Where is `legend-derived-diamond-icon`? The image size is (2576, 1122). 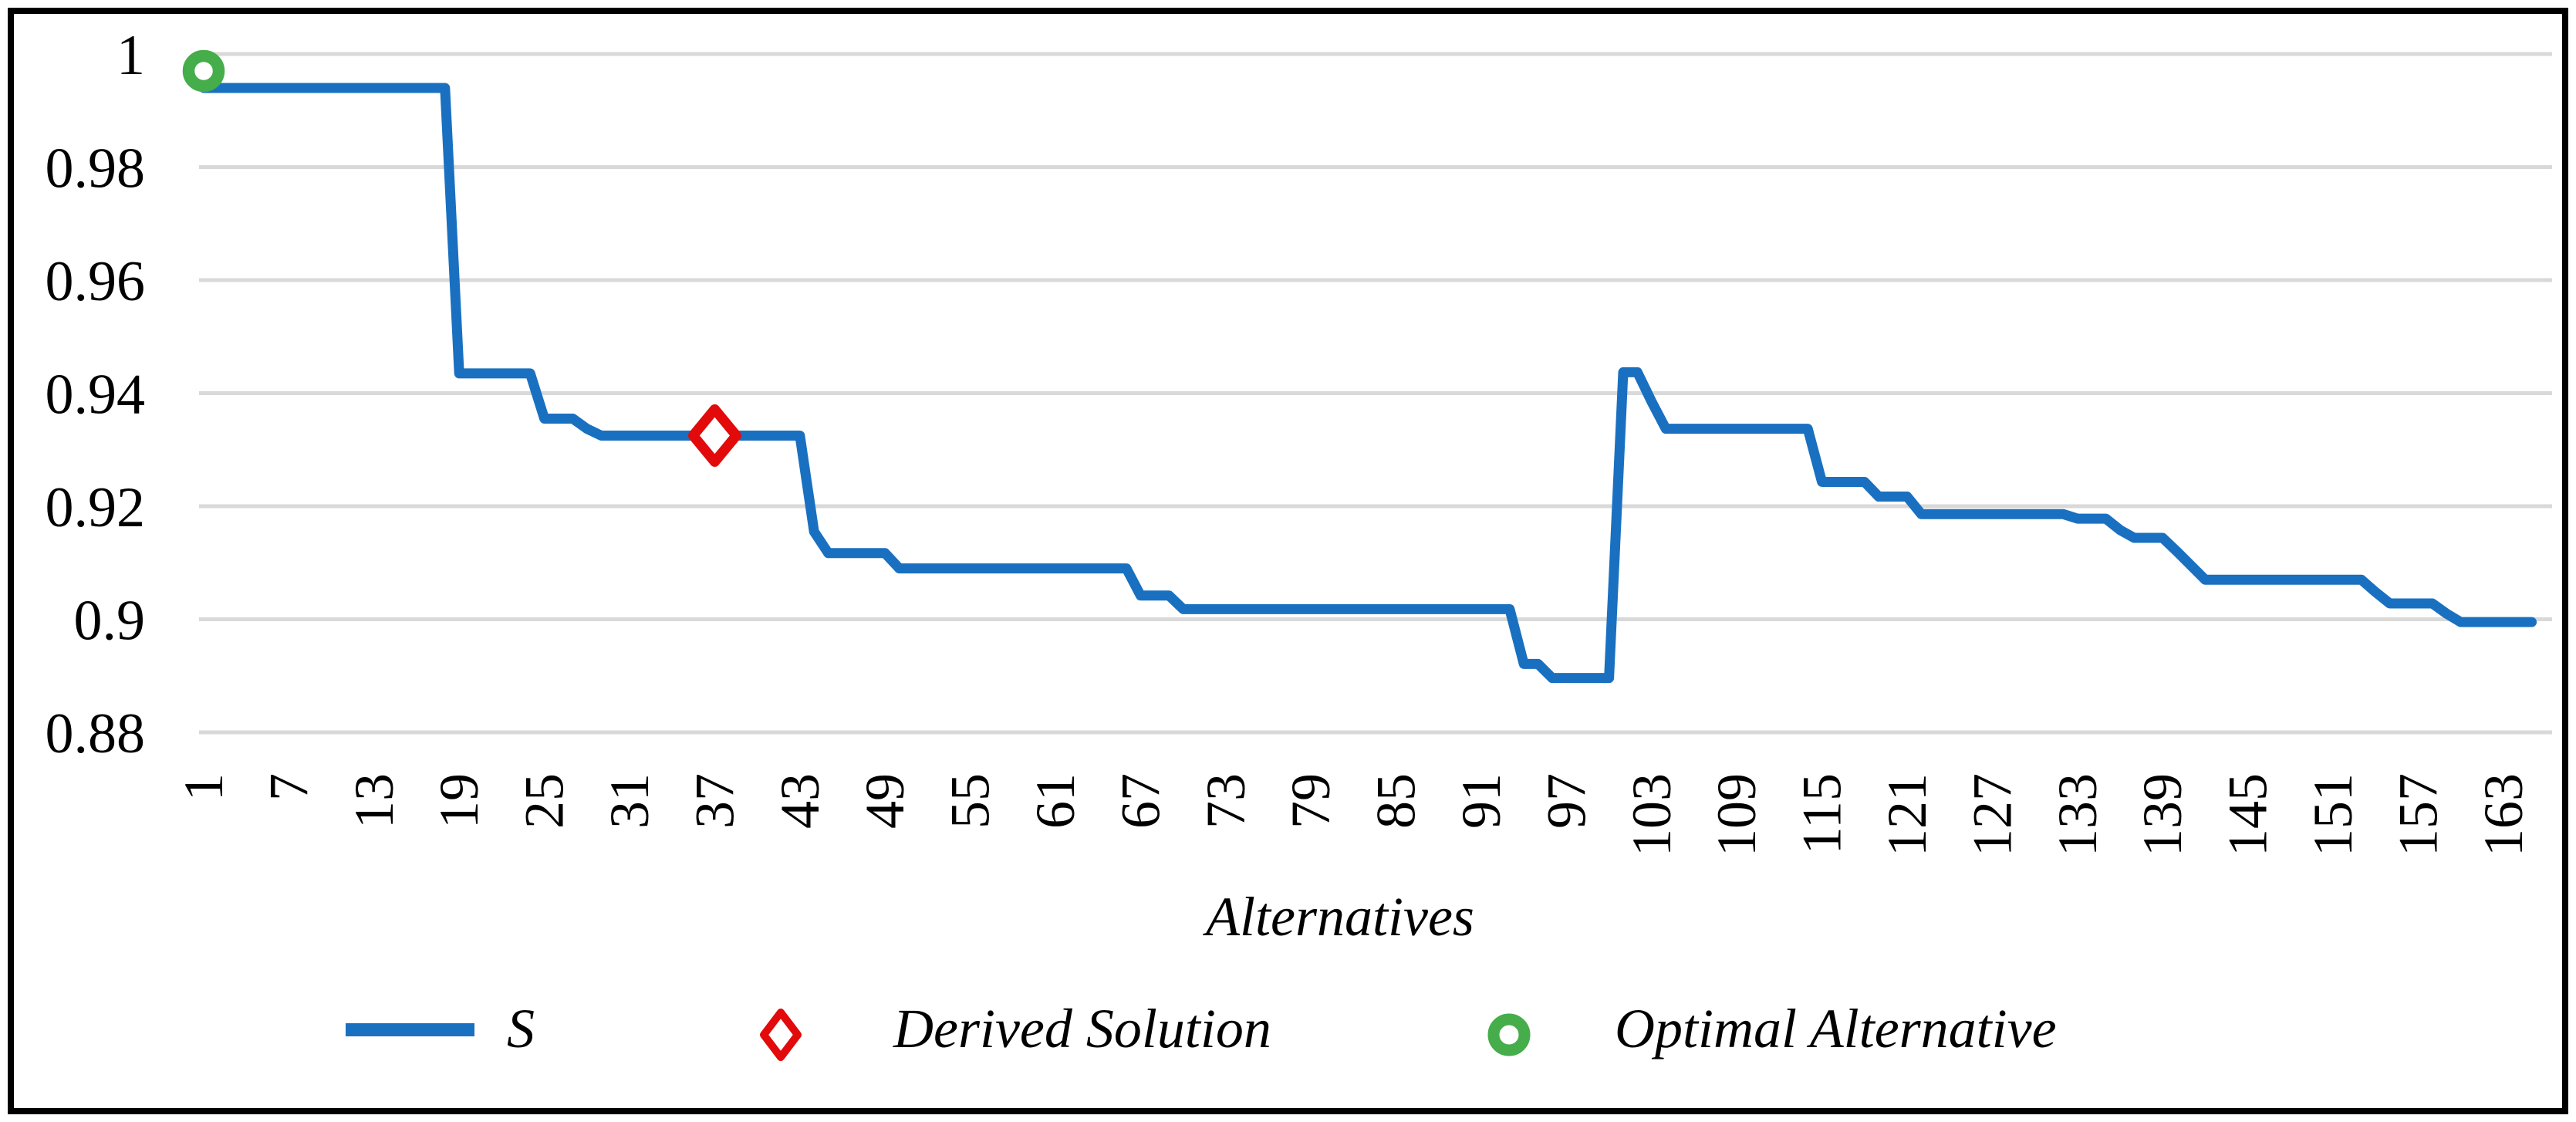
legend-derived-diamond-icon is located at coordinates (781, 1035).